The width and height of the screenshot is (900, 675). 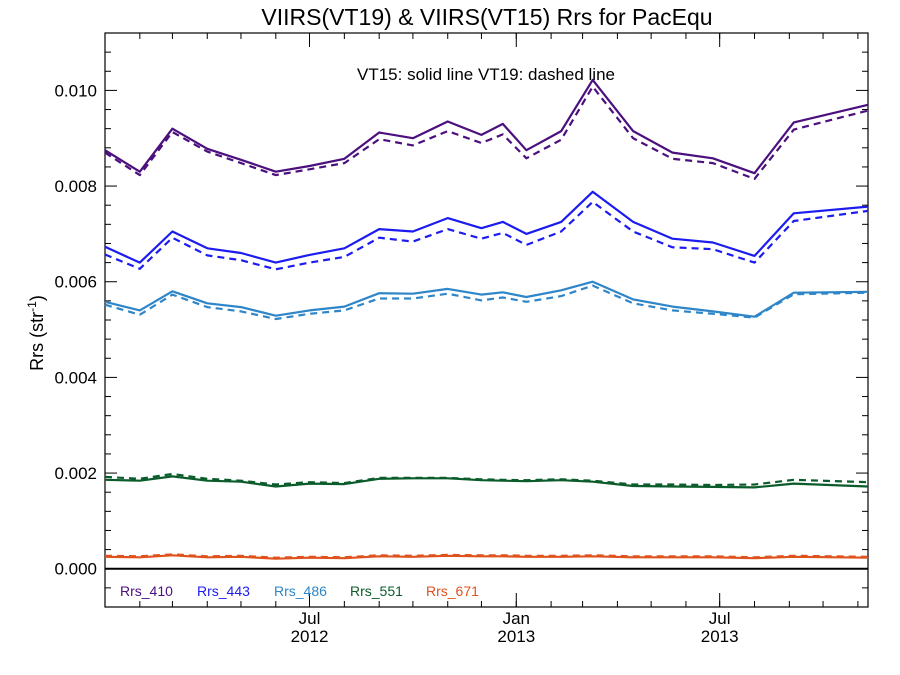 I want to click on series-line-rrs-443-vt15, so click(x=486, y=227).